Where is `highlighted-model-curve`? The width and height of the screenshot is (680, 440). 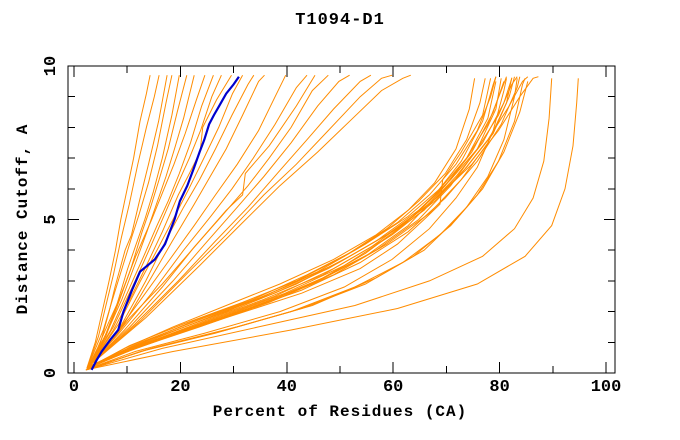
highlighted-model-curve is located at coordinates (165, 223).